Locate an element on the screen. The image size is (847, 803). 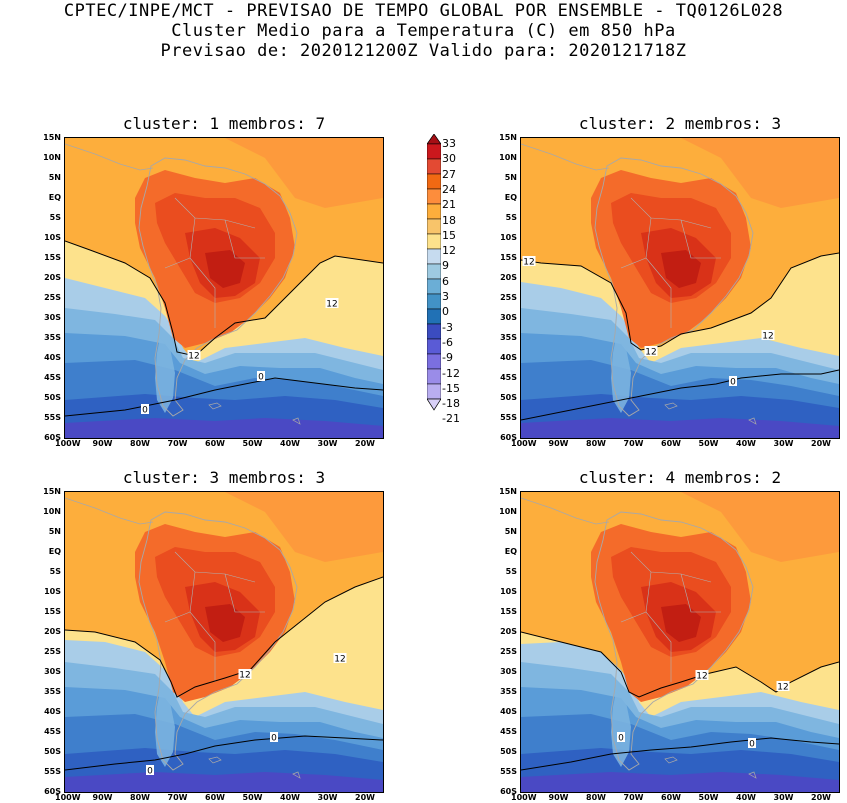
colorbar-bottom-arrow is located at coordinates (434, 404).